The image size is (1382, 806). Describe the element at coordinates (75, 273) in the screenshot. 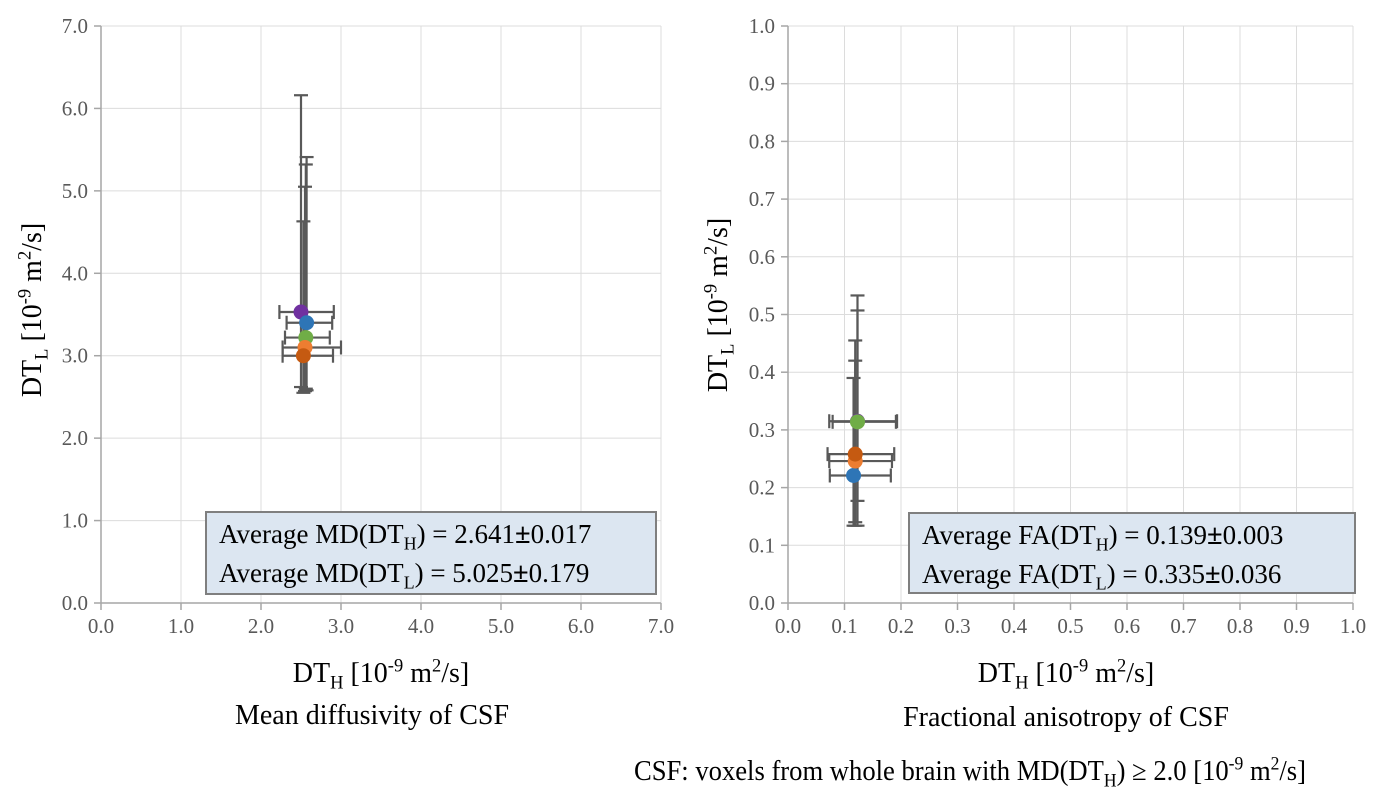

I see `y-tick-label: 4.0` at that location.